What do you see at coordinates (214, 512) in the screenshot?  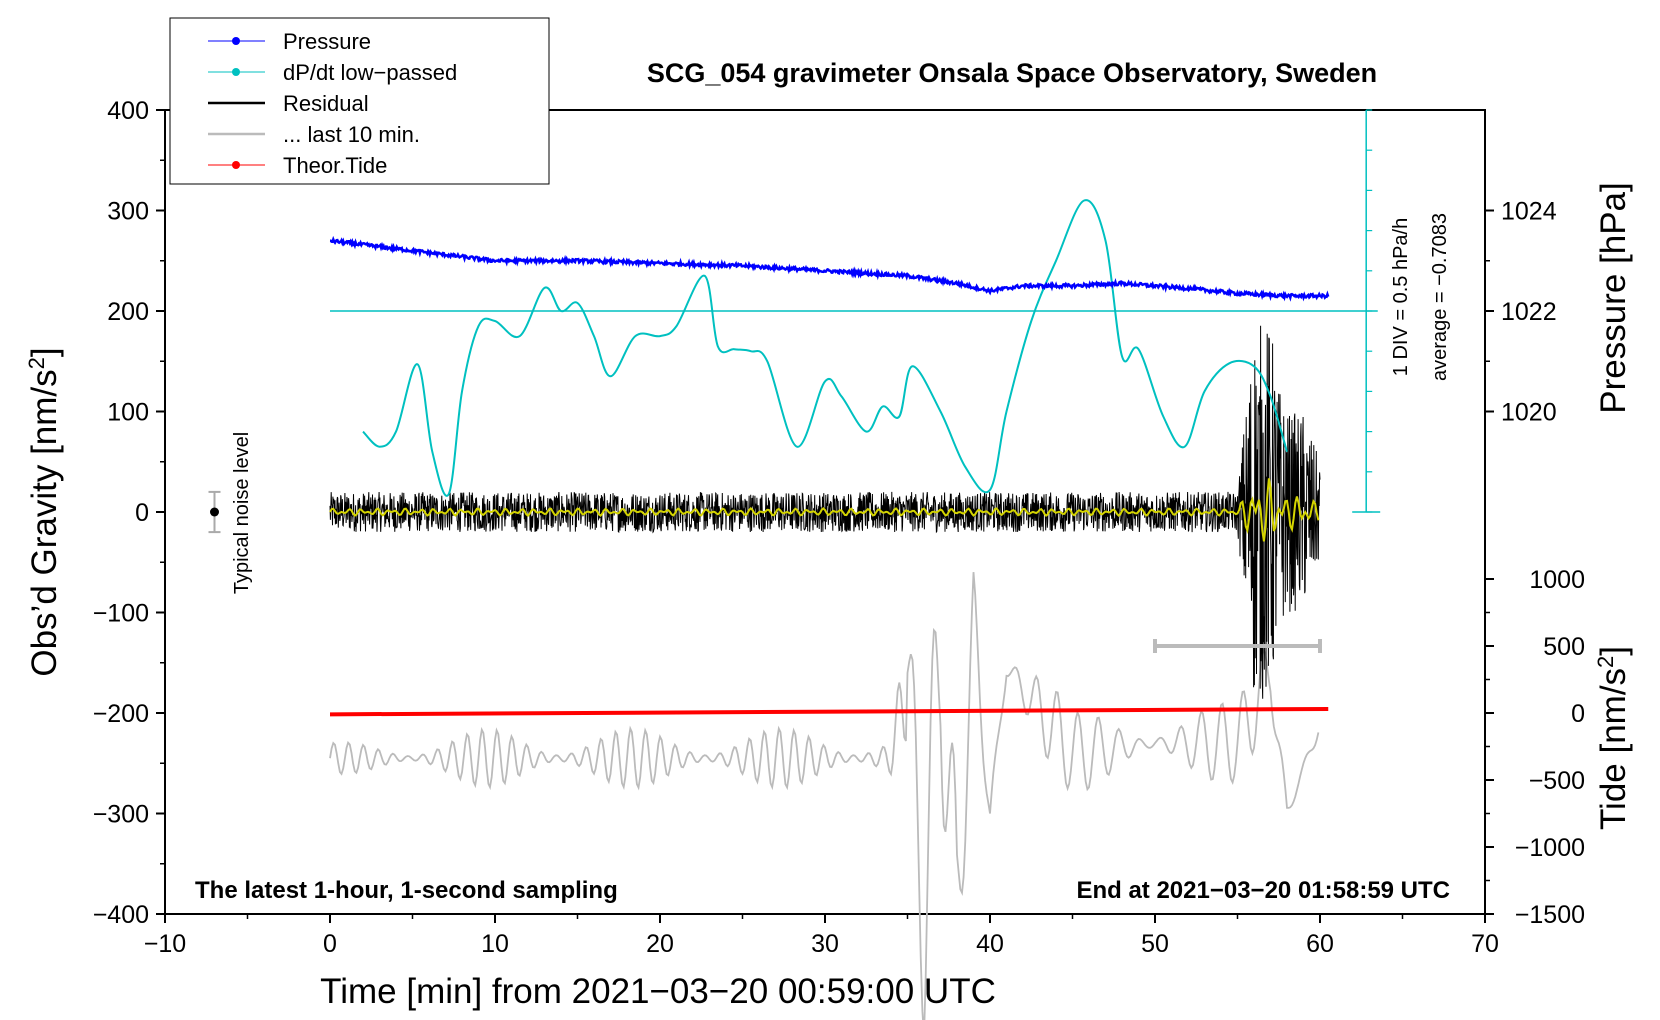 I see `noise-level-dot` at bounding box center [214, 512].